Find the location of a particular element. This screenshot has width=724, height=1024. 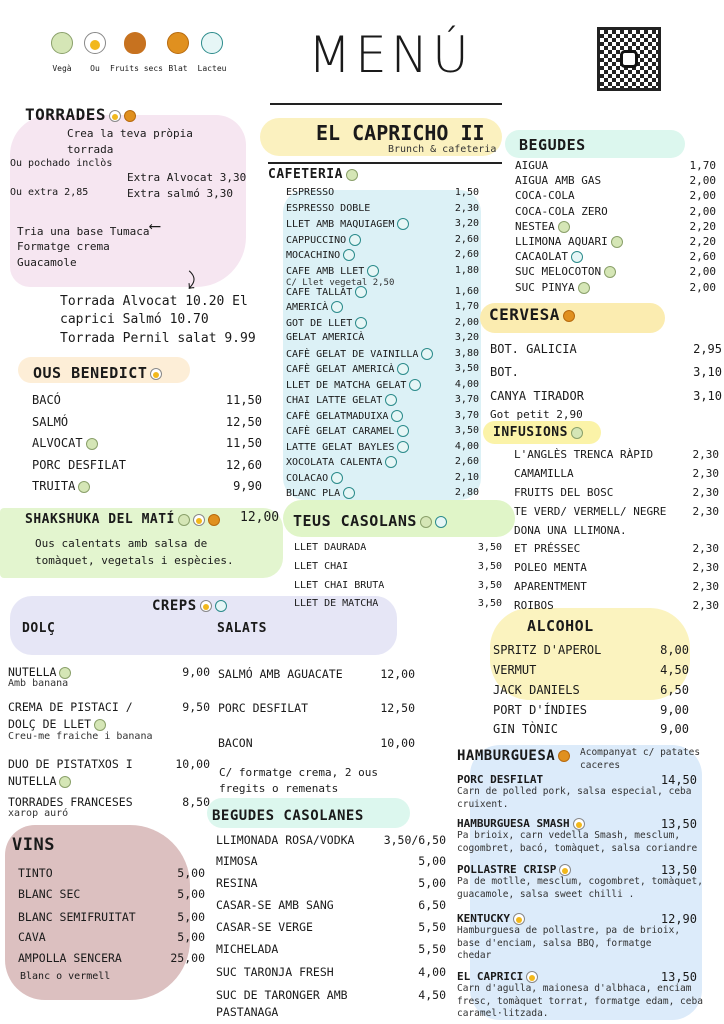

item-name: XOCOLATA CALENTA is located at coordinates (334, 462).